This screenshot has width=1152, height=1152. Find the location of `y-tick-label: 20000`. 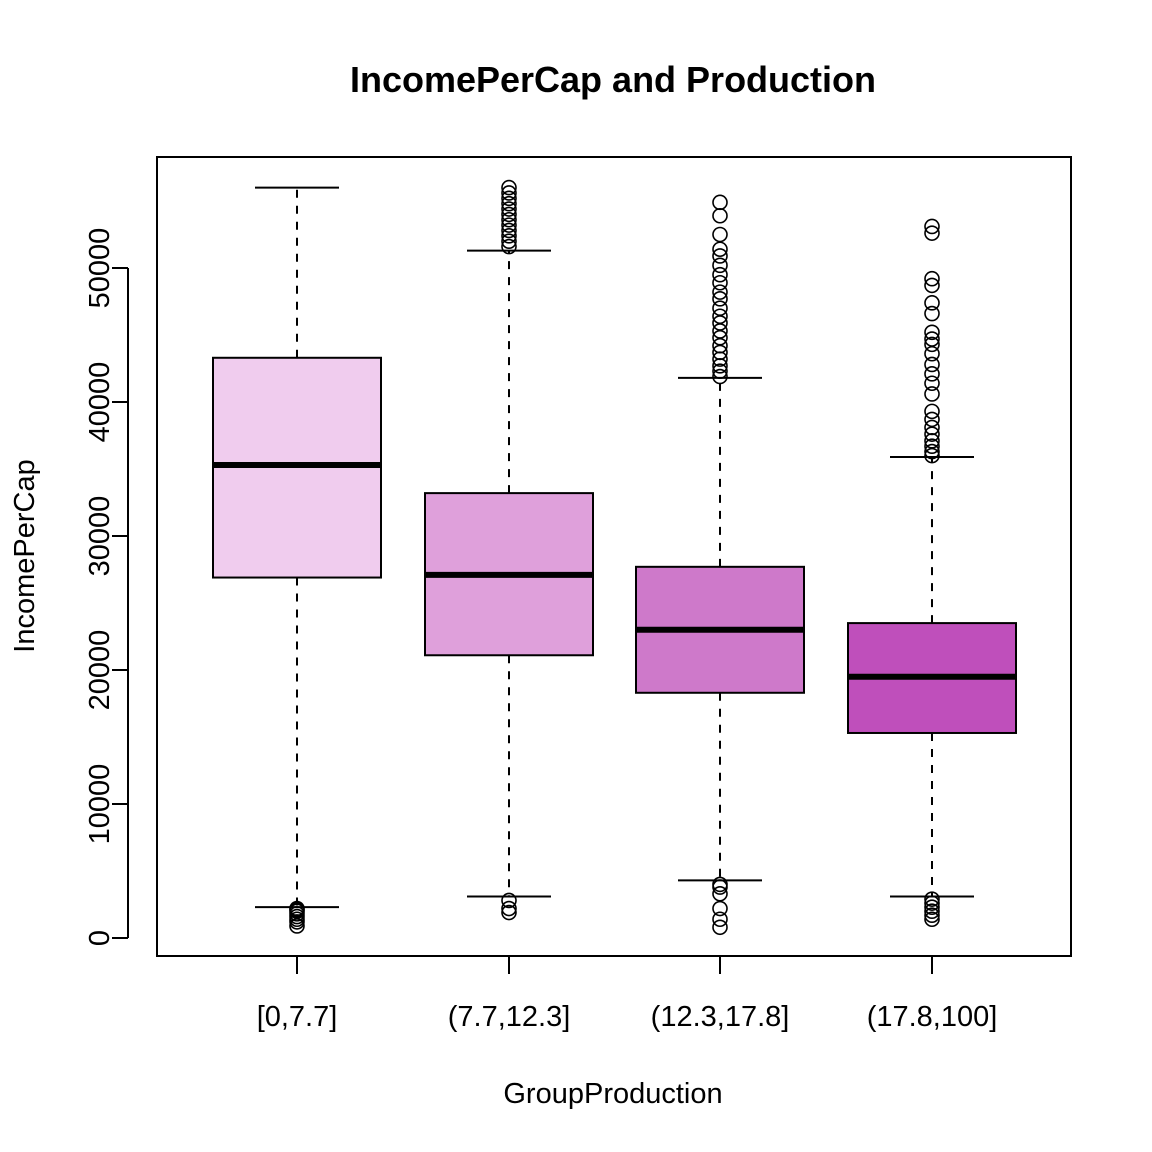

y-tick-label: 20000 is located at coordinates (100, 670).